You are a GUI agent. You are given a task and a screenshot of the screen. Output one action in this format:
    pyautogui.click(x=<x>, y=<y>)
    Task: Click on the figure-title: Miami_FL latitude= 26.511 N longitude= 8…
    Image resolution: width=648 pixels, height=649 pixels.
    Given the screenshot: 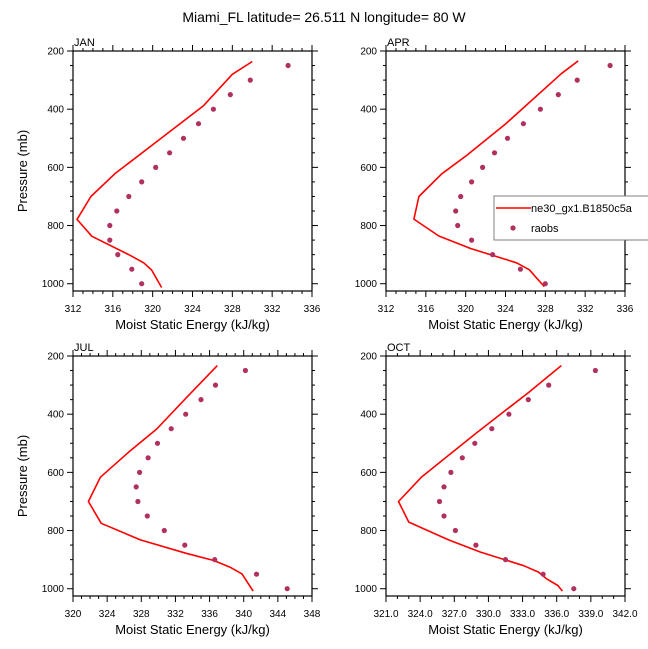 What is the action you would take?
    pyautogui.click(x=324, y=17)
    